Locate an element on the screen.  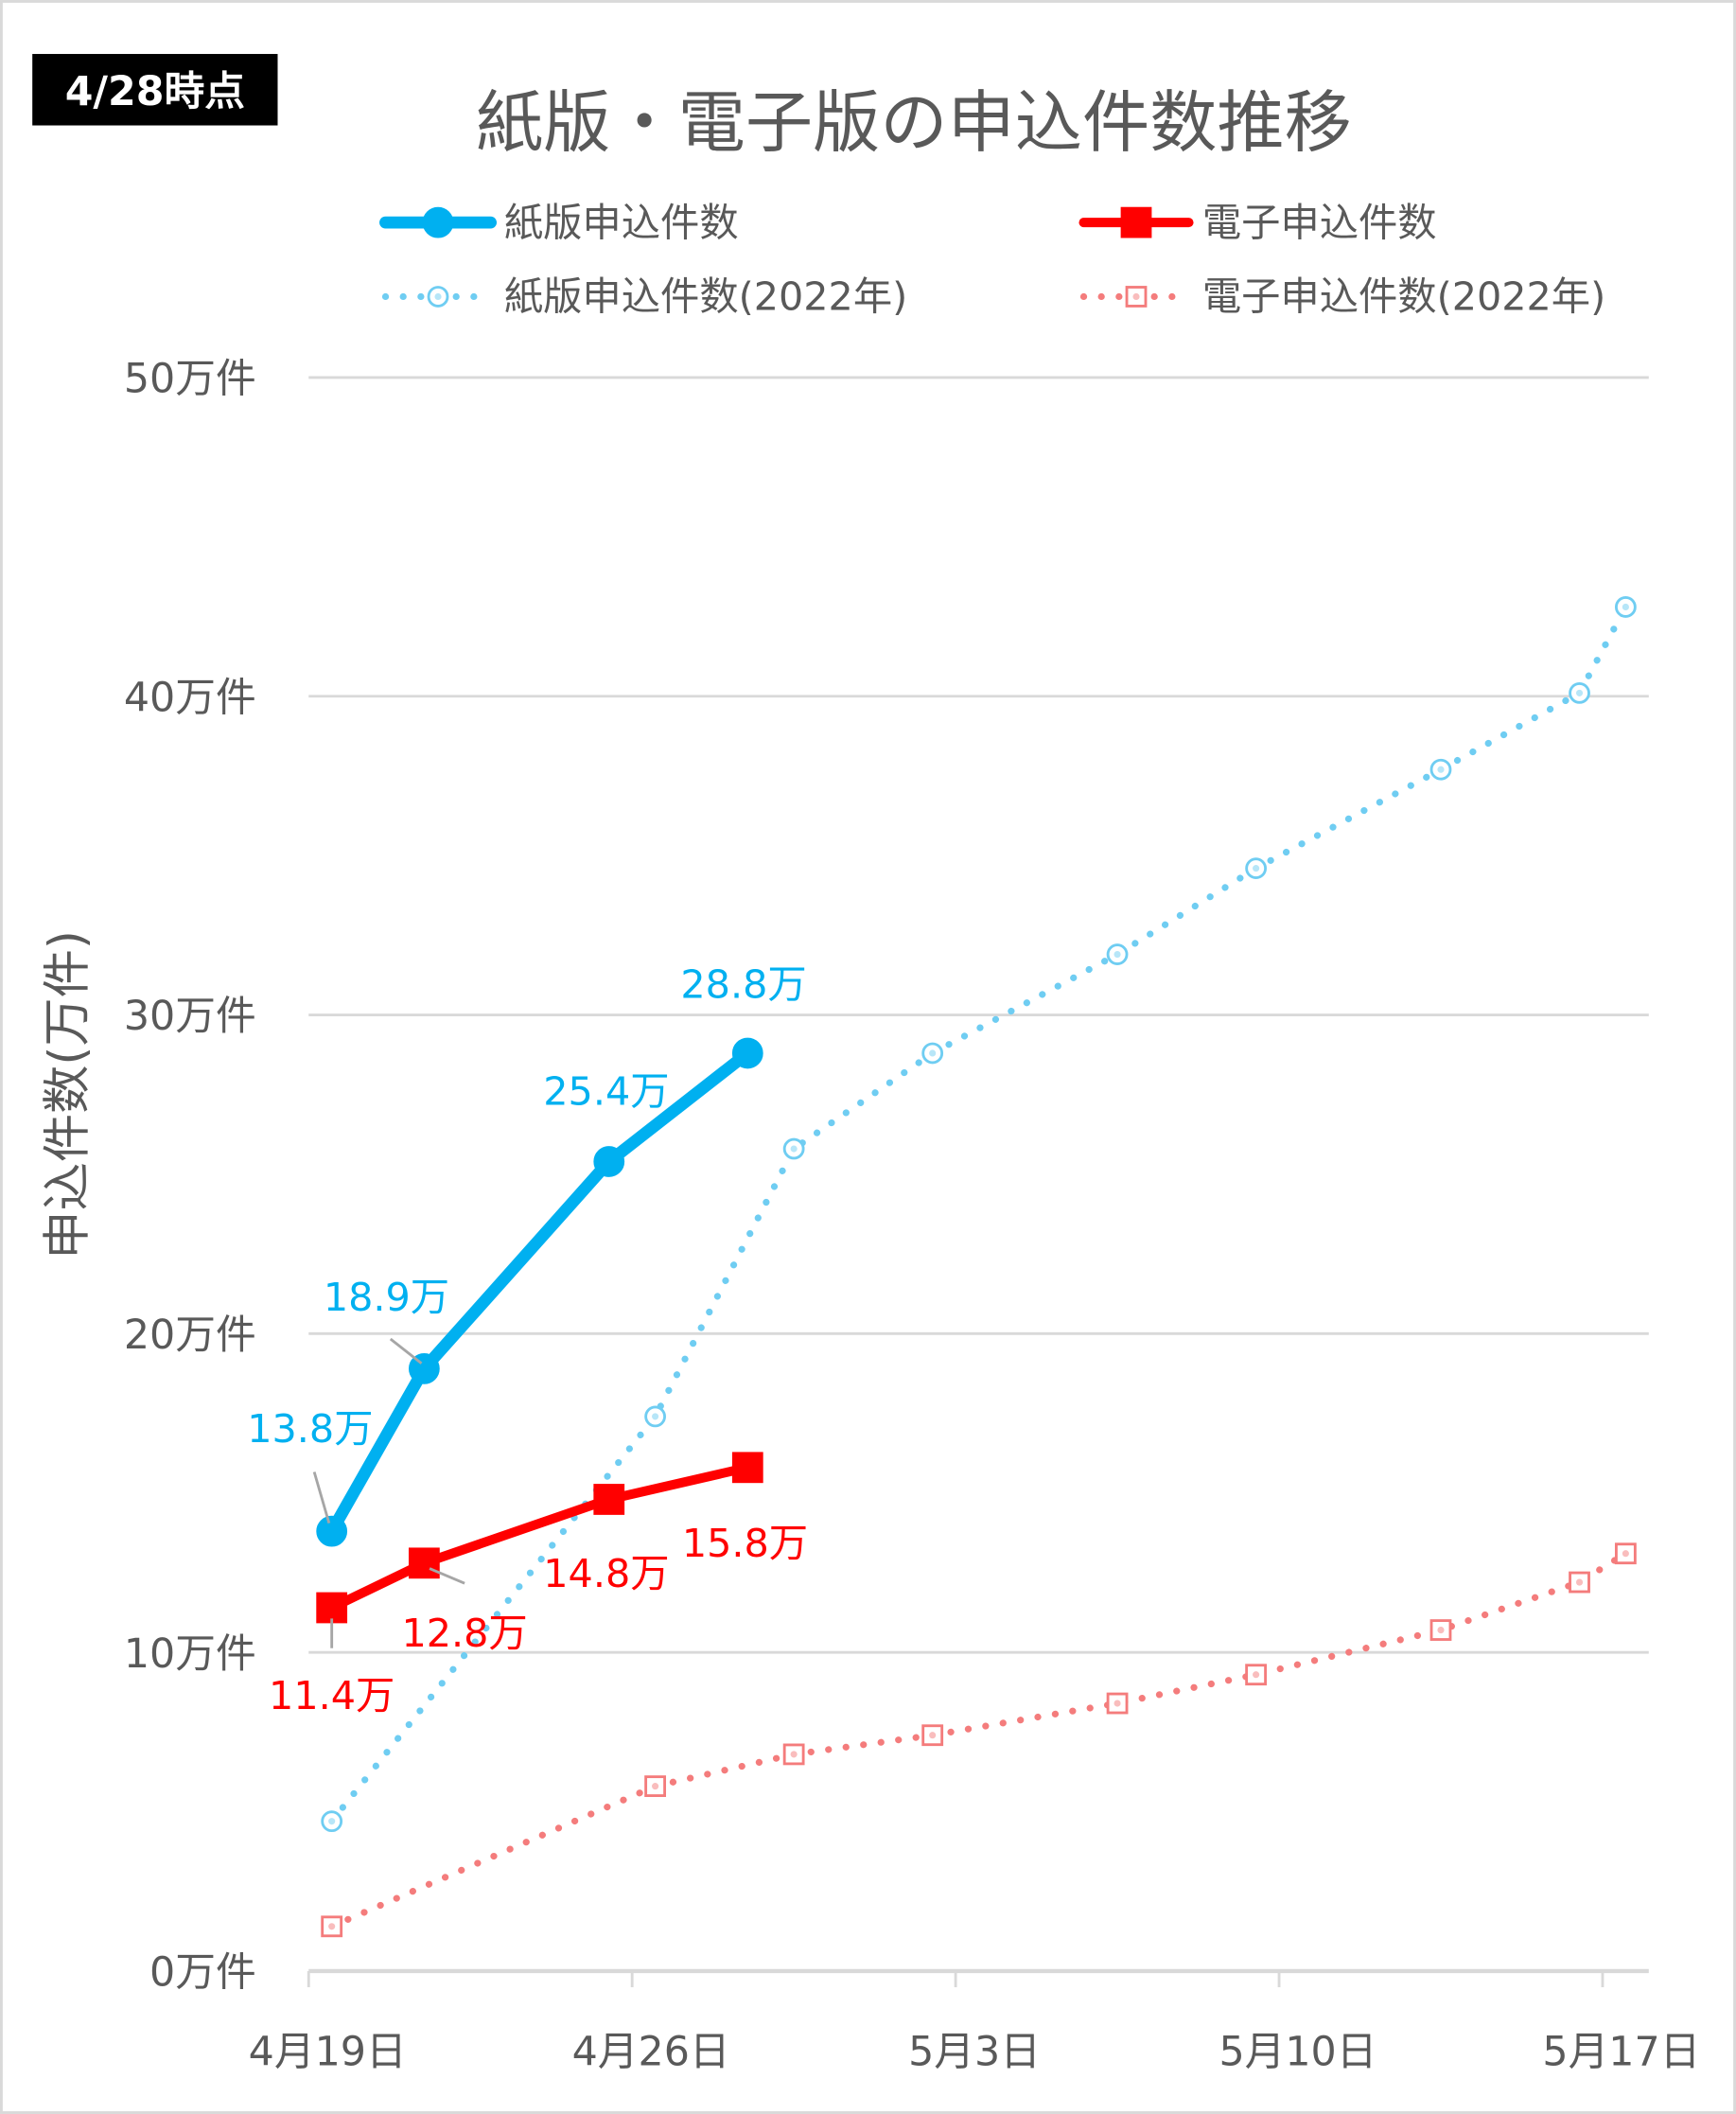
legend-item: 電子申込件数(2022年) is located at coordinates (1342, 297).